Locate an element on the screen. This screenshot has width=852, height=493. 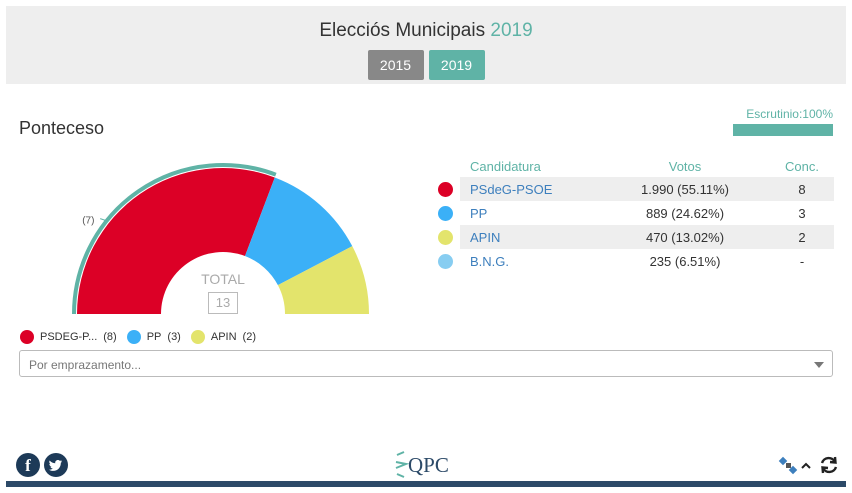
year-button-2015: 2015 is located at coordinates (395, 65).